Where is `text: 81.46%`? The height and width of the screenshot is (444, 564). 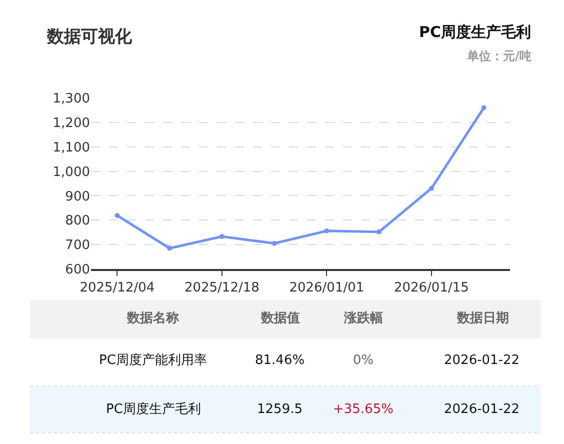 text: 81.46% is located at coordinates (280, 360).